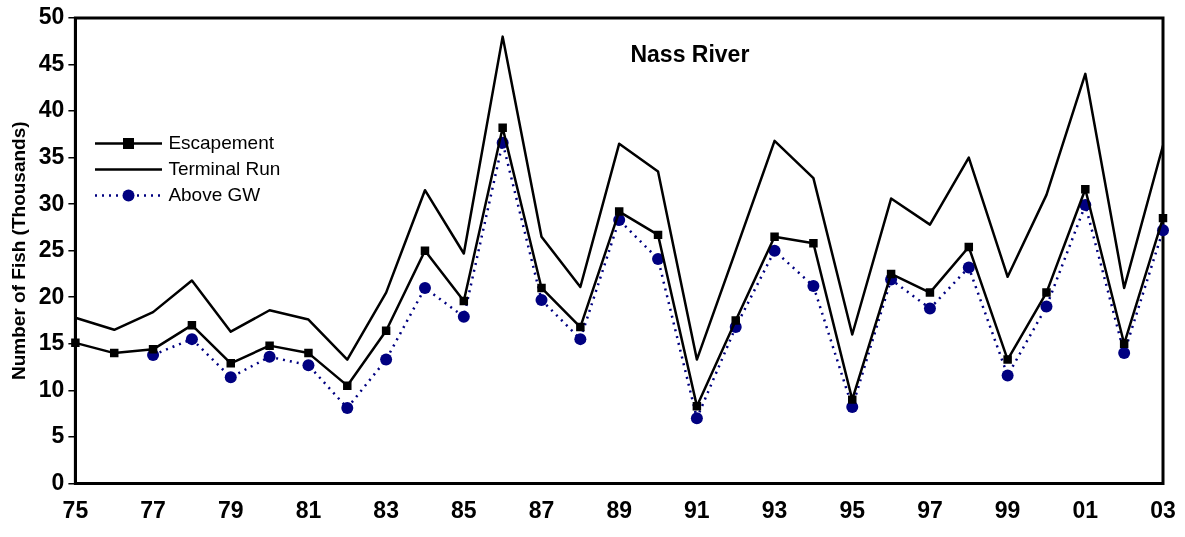 This screenshot has height=537, width=1185. I want to click on y-tick-label: 40, so click(51, 109).